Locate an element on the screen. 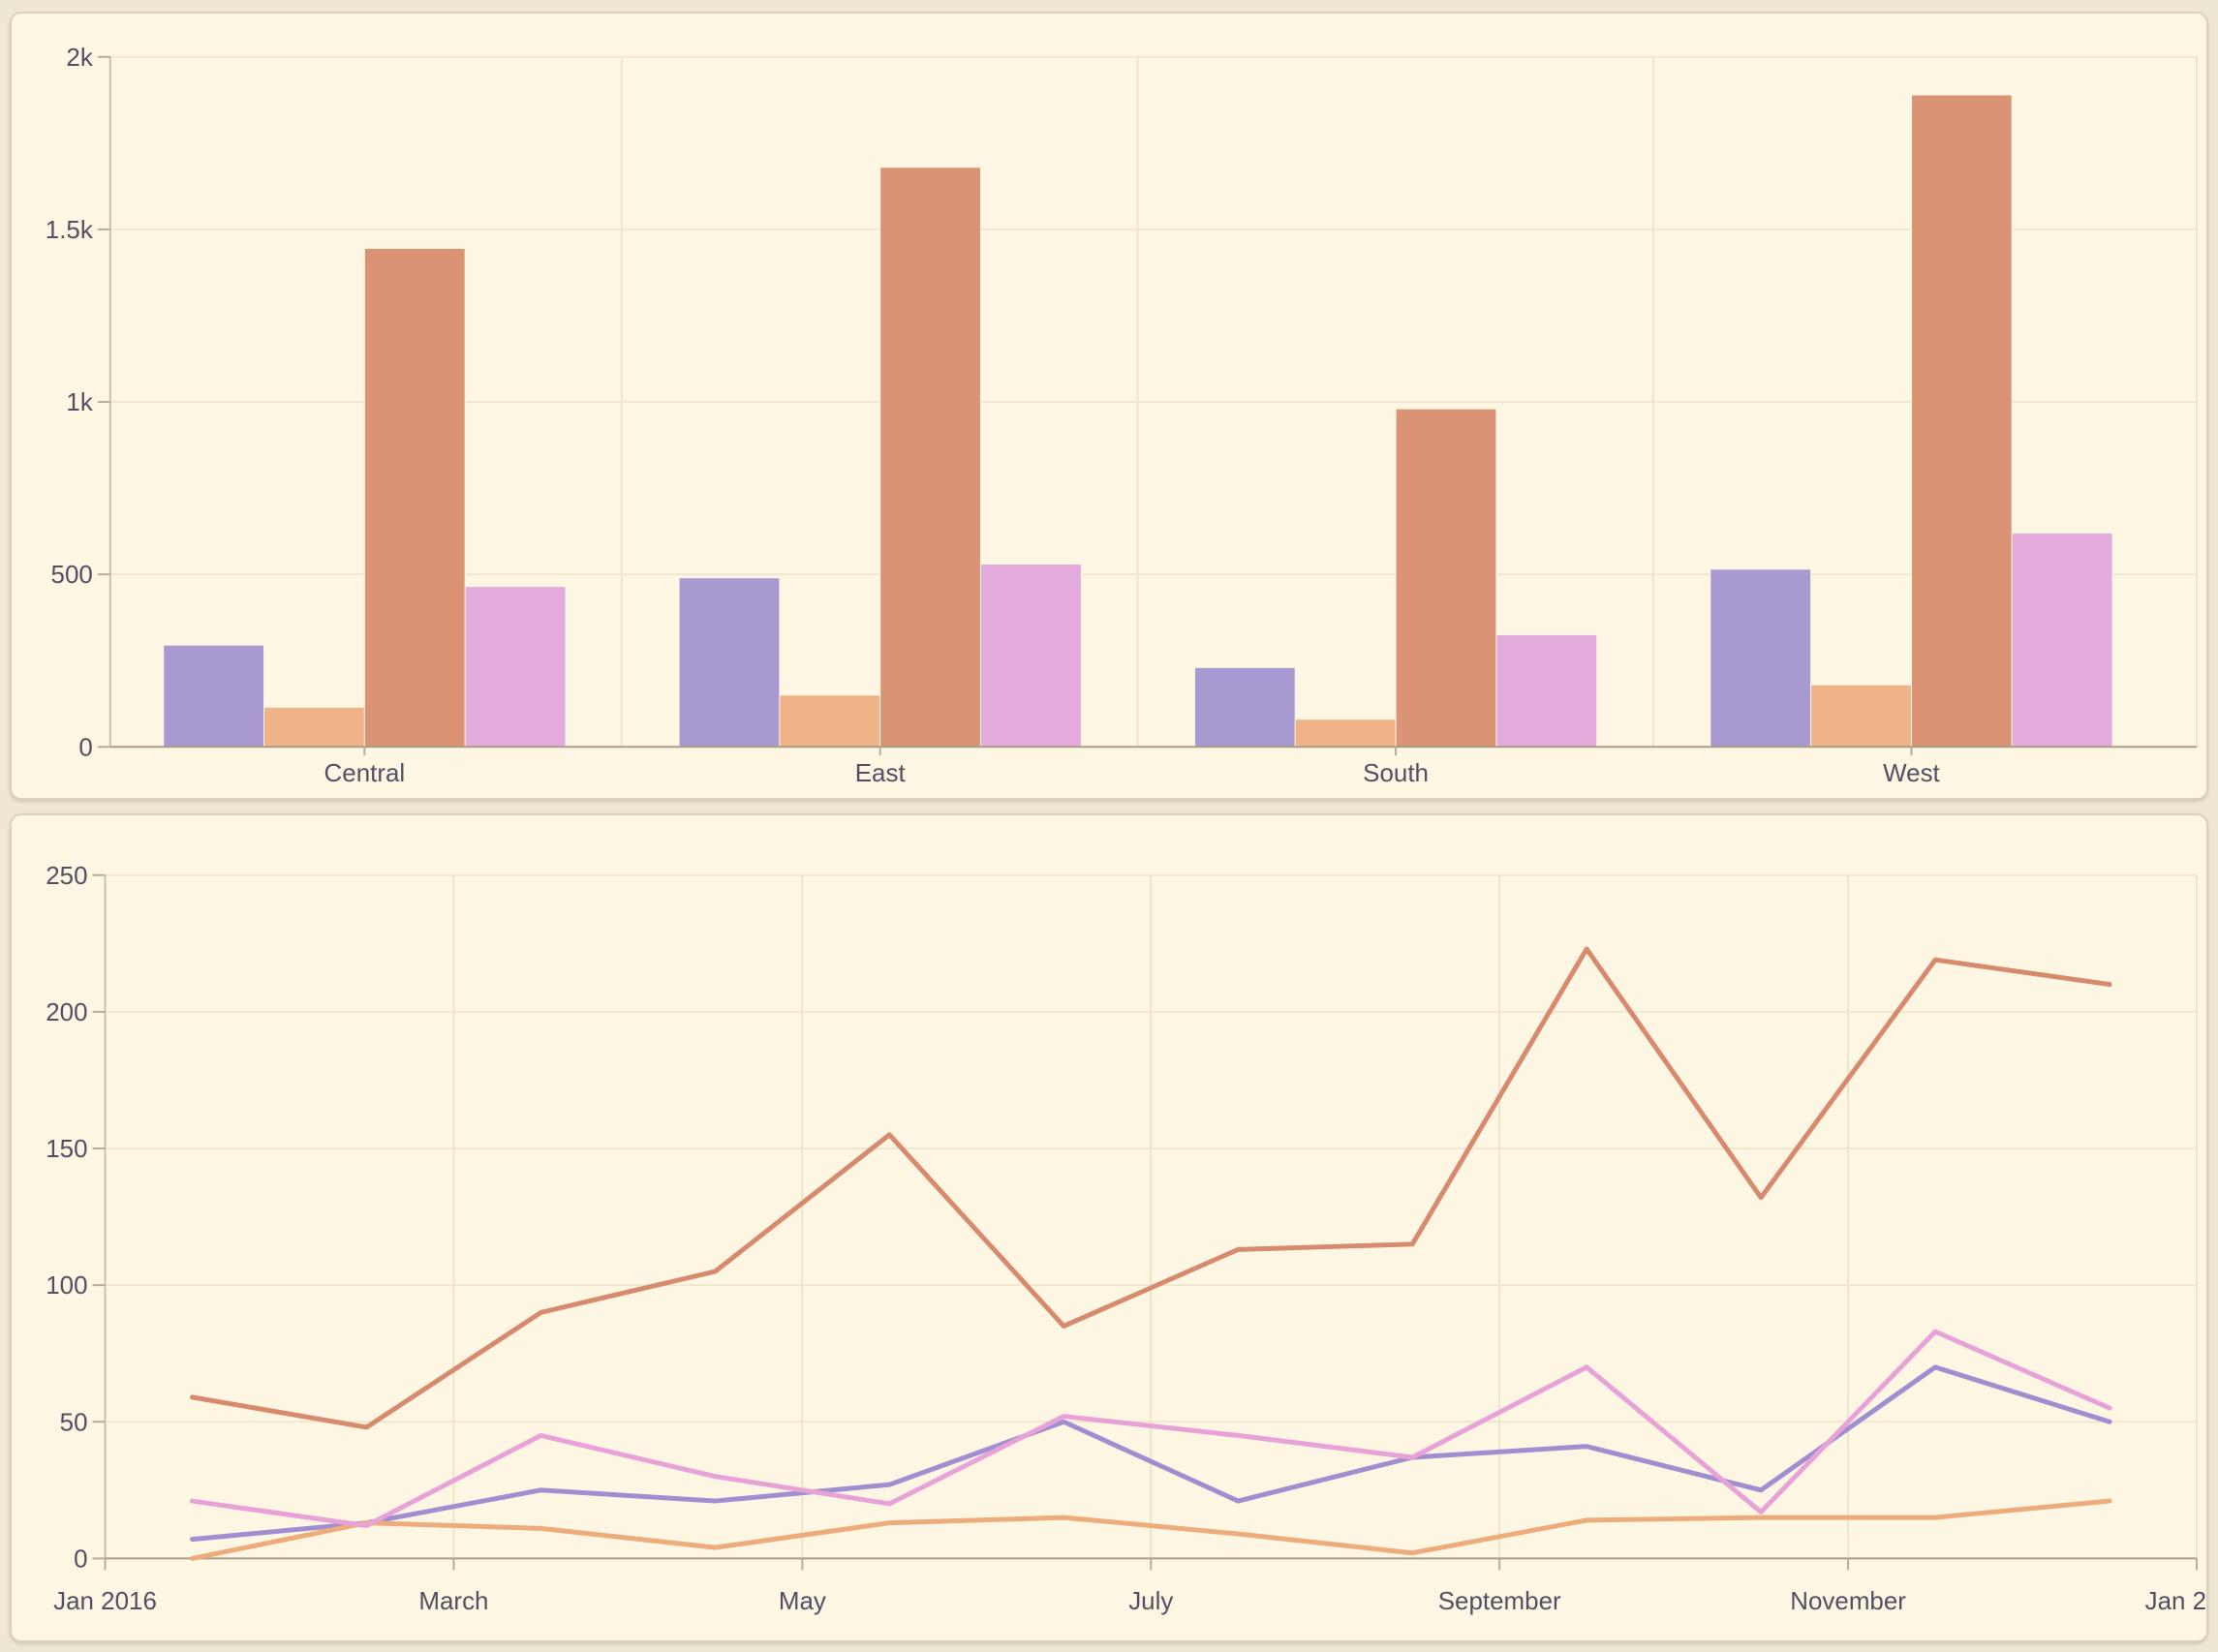 This screenshot has height=1652, width=2218. x-axis-tick-label: Jan 2017 is located at coordinates (2175, 1601).